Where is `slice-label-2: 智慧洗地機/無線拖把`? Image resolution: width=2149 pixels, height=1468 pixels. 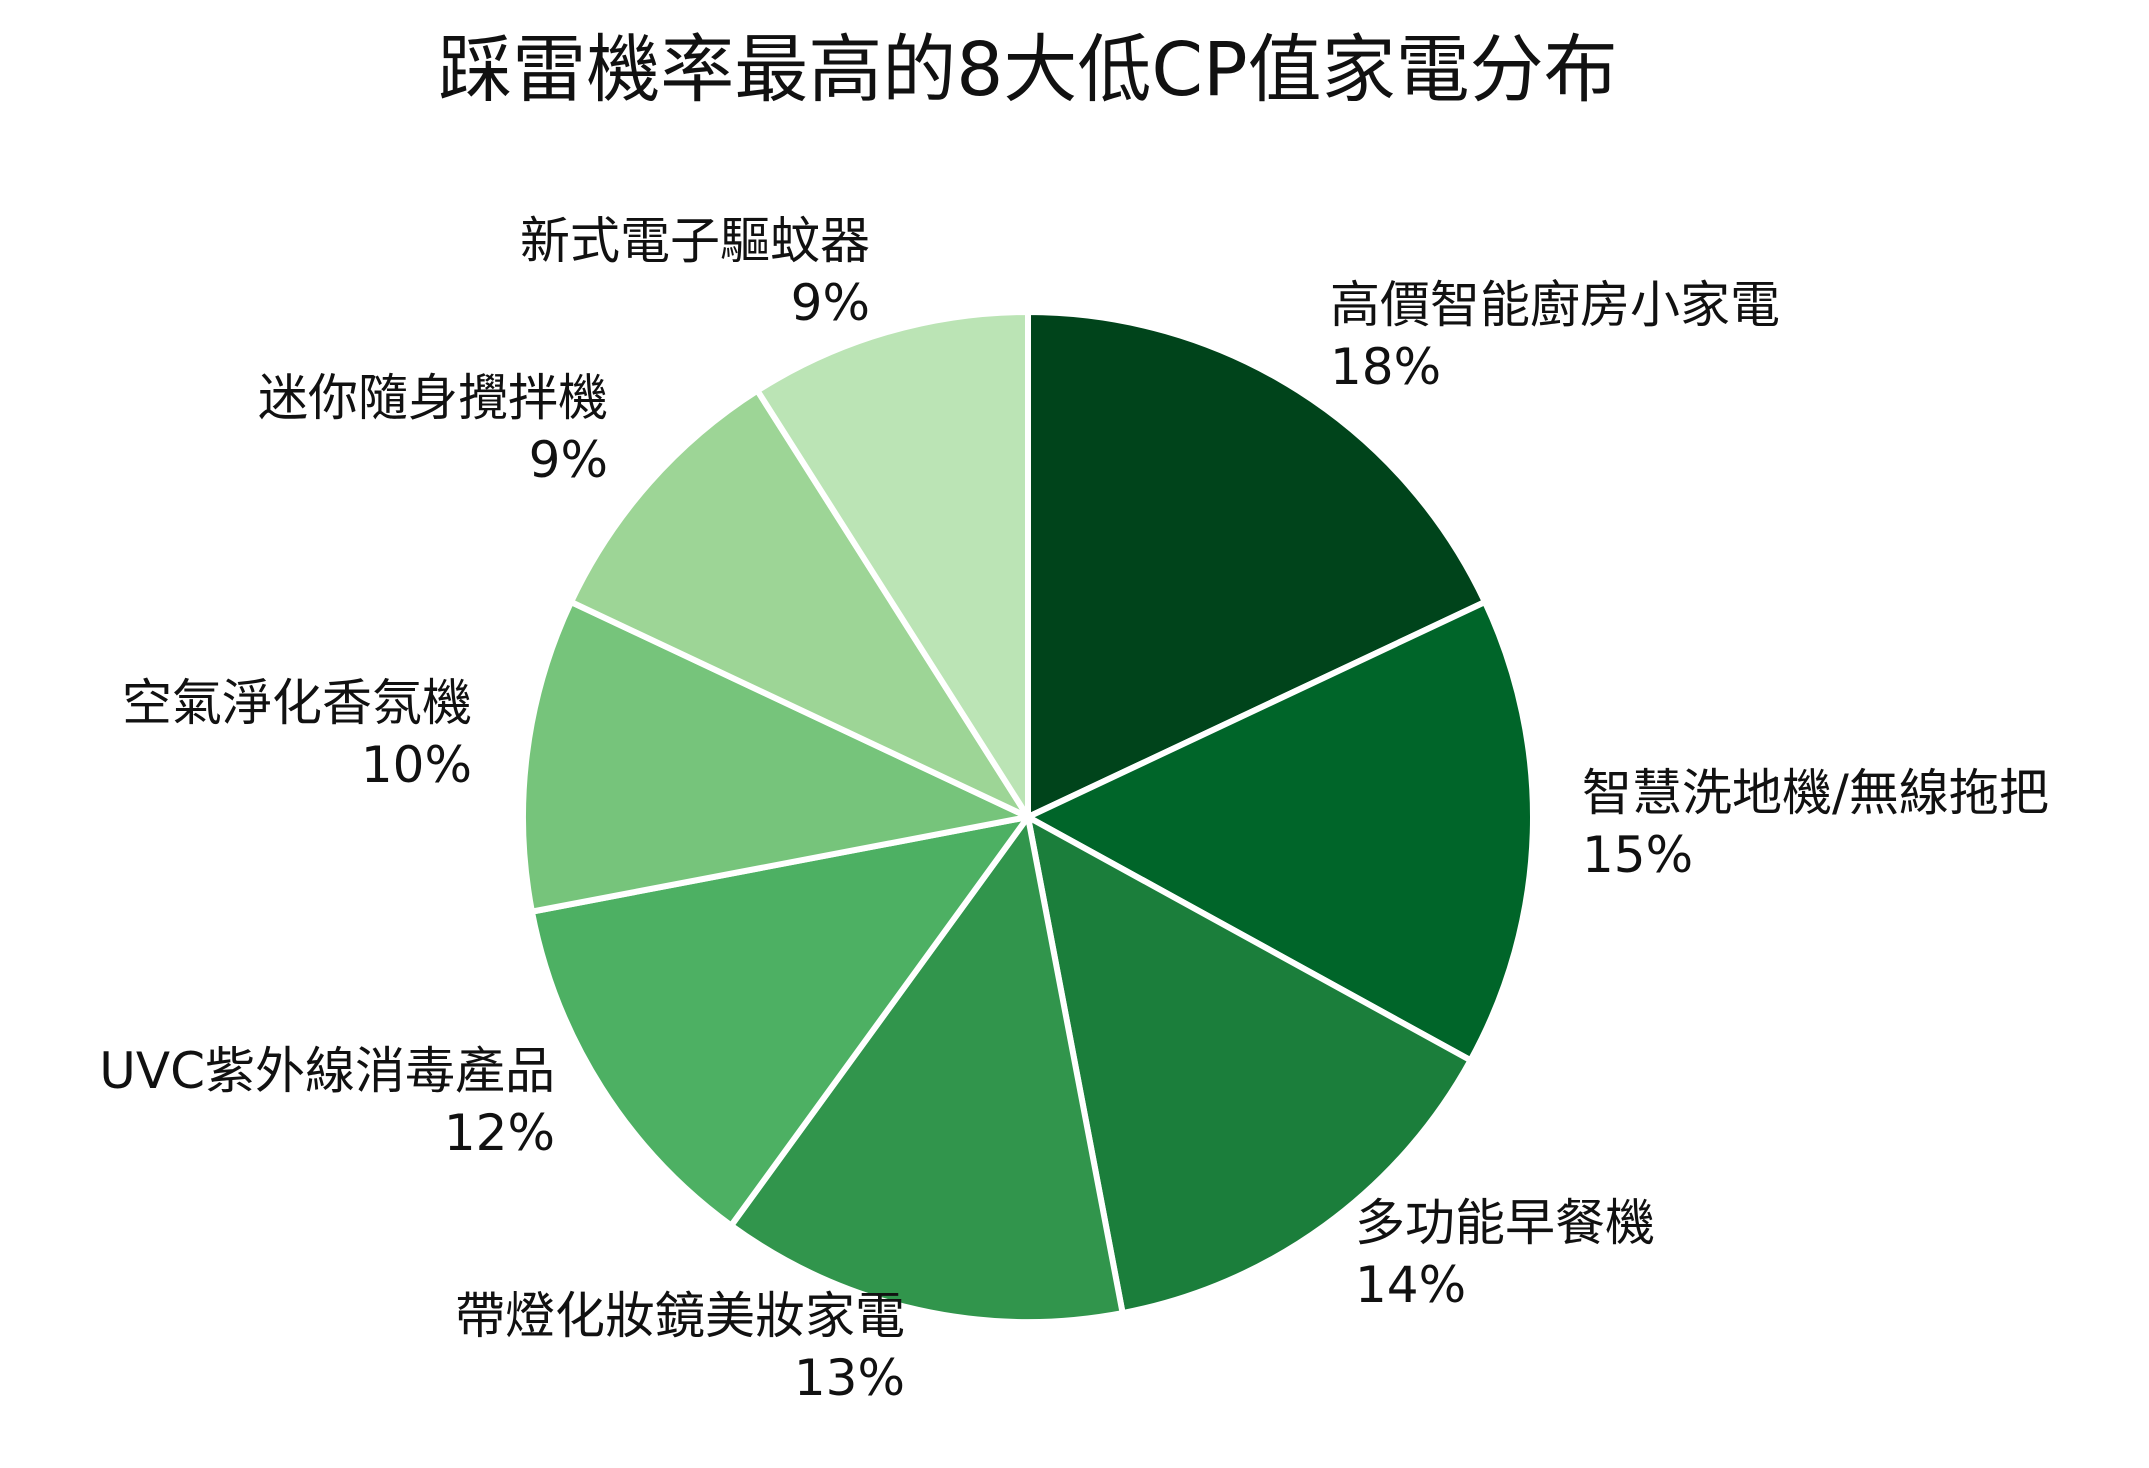
slice-label-2: 智慧洗地機/無線拖把 is located at coordinates (1815, 793).